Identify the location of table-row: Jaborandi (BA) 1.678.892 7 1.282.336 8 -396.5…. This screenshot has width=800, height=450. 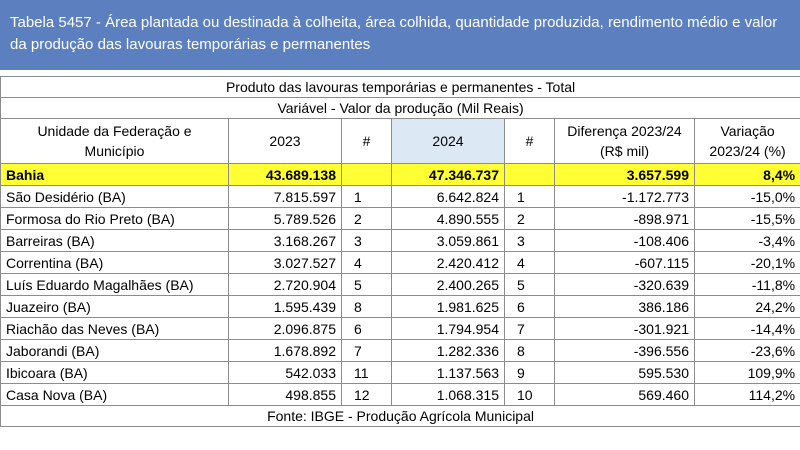
(400, 350).